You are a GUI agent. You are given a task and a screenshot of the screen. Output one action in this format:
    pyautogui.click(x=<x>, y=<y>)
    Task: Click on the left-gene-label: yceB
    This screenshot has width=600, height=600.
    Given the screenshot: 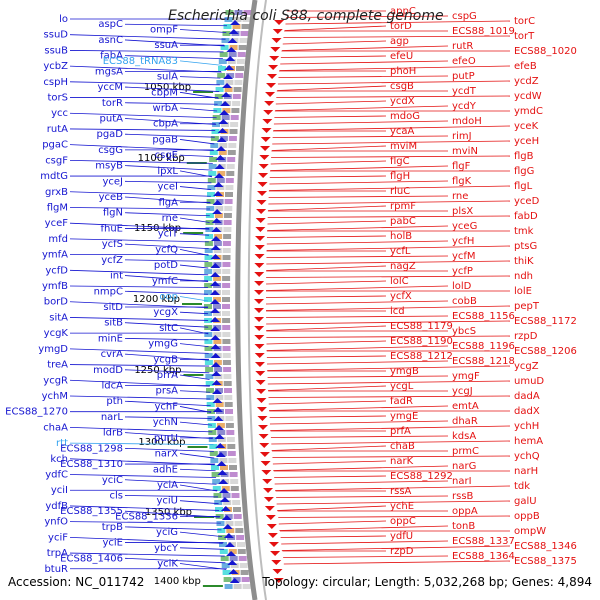 What is the action you would take?
    pyautogui.click(x=111, y=197)
    